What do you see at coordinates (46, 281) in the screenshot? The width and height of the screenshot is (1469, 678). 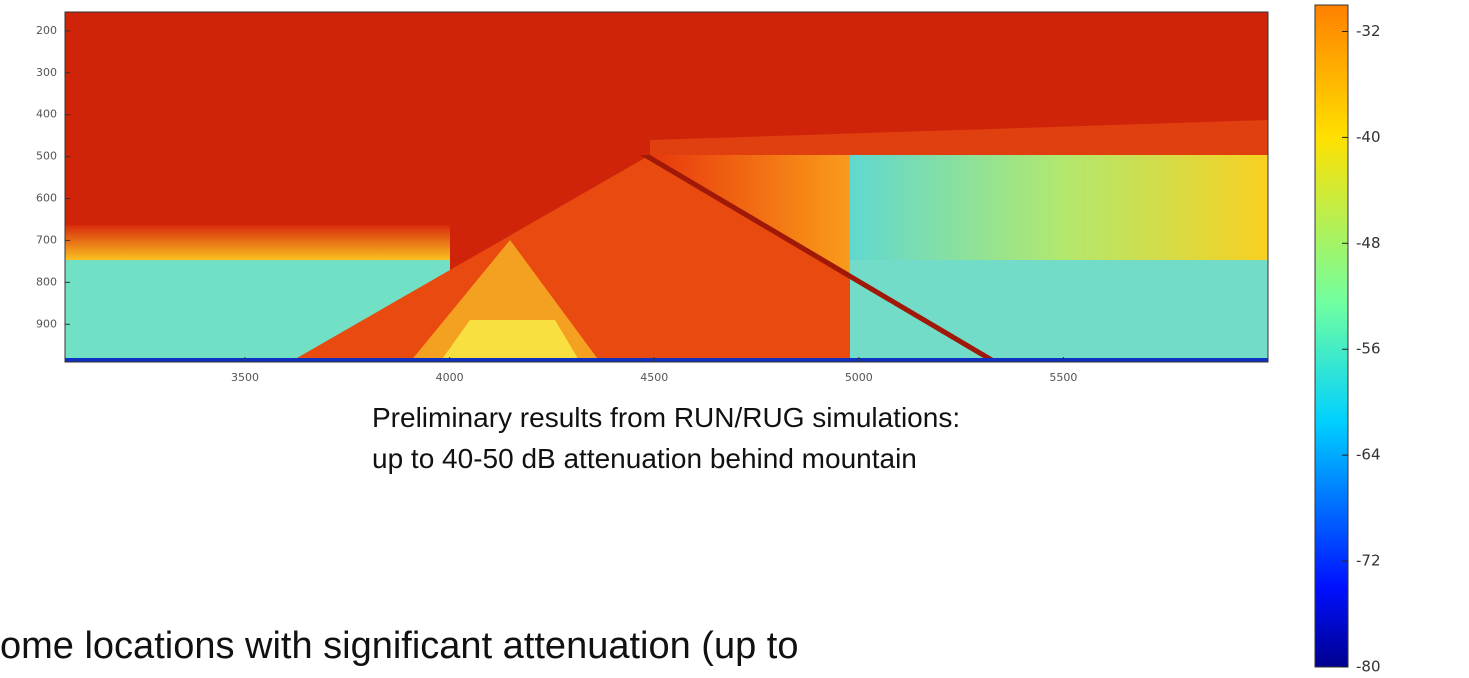 I see `y-tick-label: 800` at bounding box center [46, 281].